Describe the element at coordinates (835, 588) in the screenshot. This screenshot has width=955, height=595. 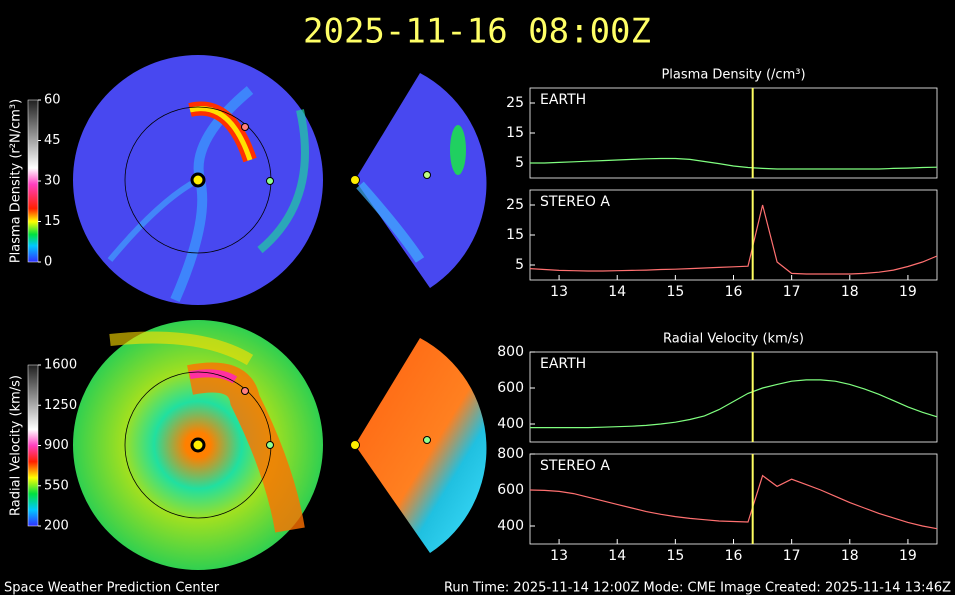
I see `footer-right: Image Created: 2025-11-14 13:46Z` at that location.